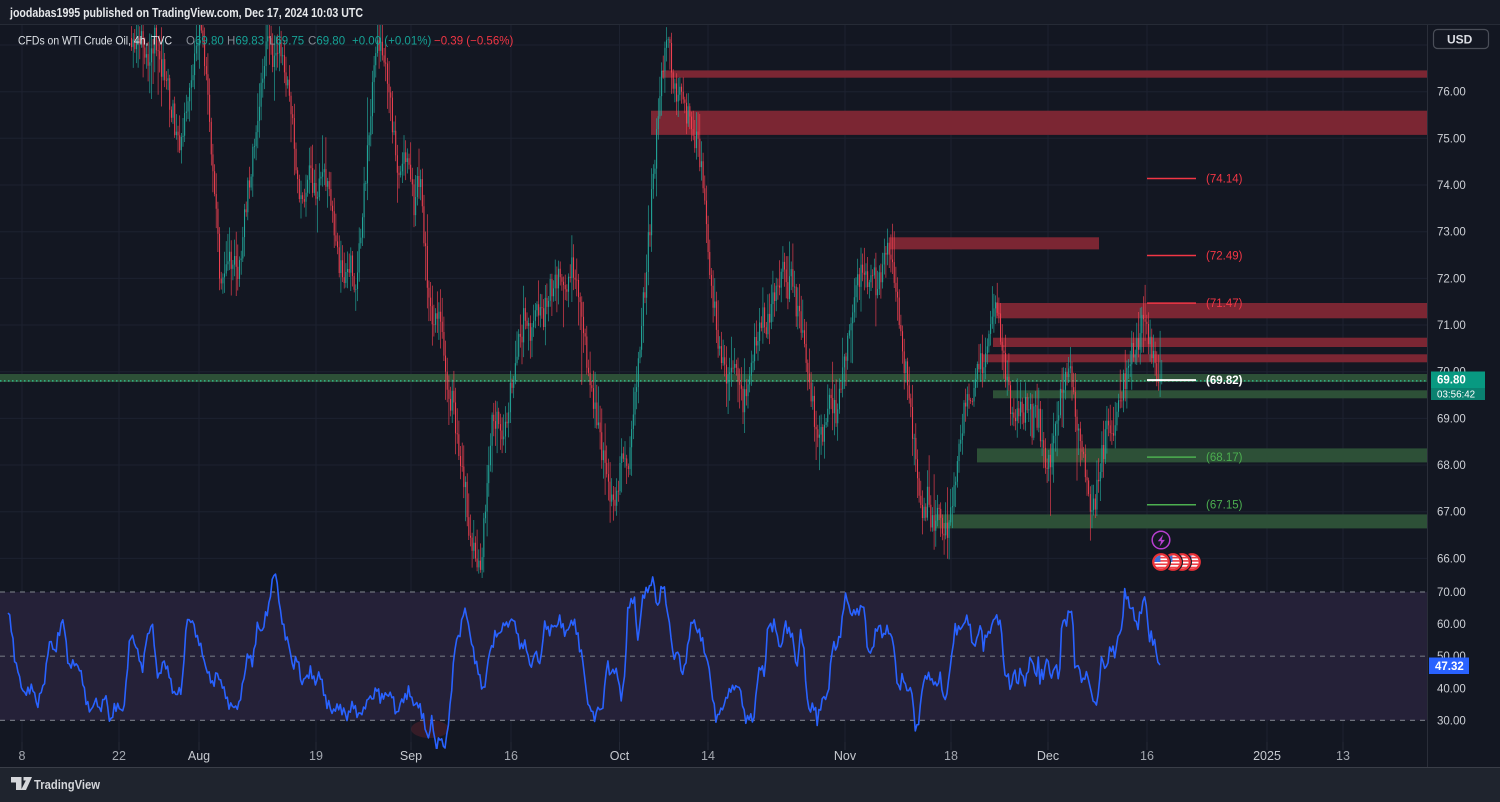 This screenshot has width=1500, height=802. I want to click on svg-text: (71.47), so click(1224, 304).